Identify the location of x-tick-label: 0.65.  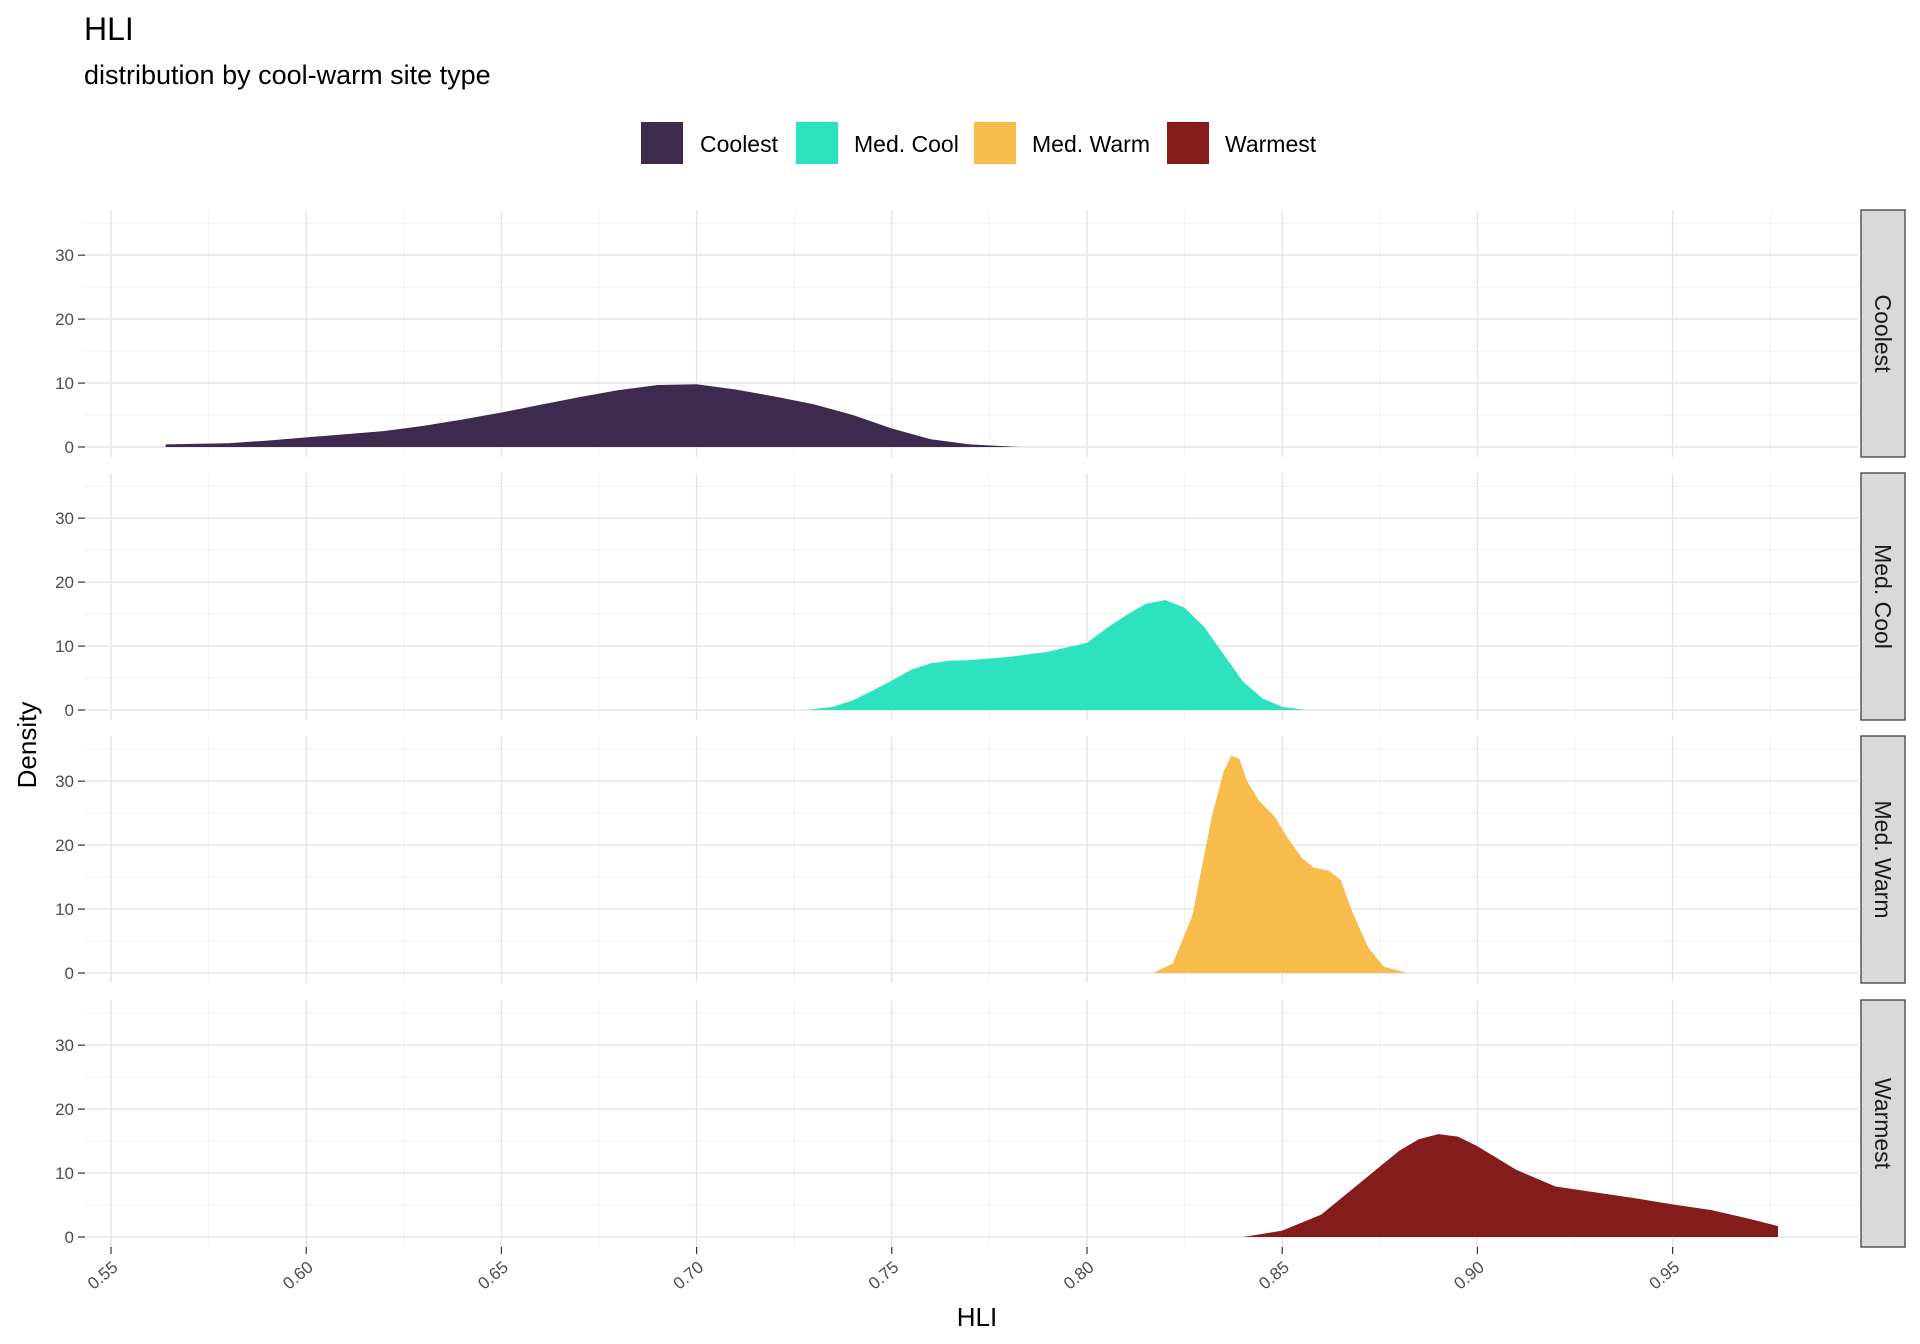
(493, 1276).